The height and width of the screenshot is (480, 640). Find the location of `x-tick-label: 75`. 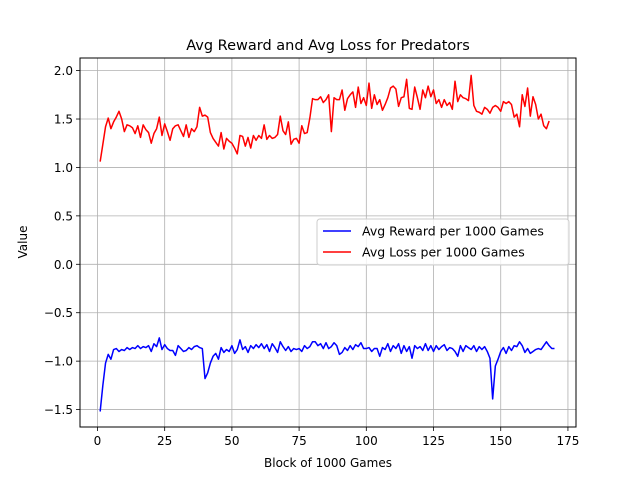

x-tick-label: 75 is located at coordinates (298, 441).